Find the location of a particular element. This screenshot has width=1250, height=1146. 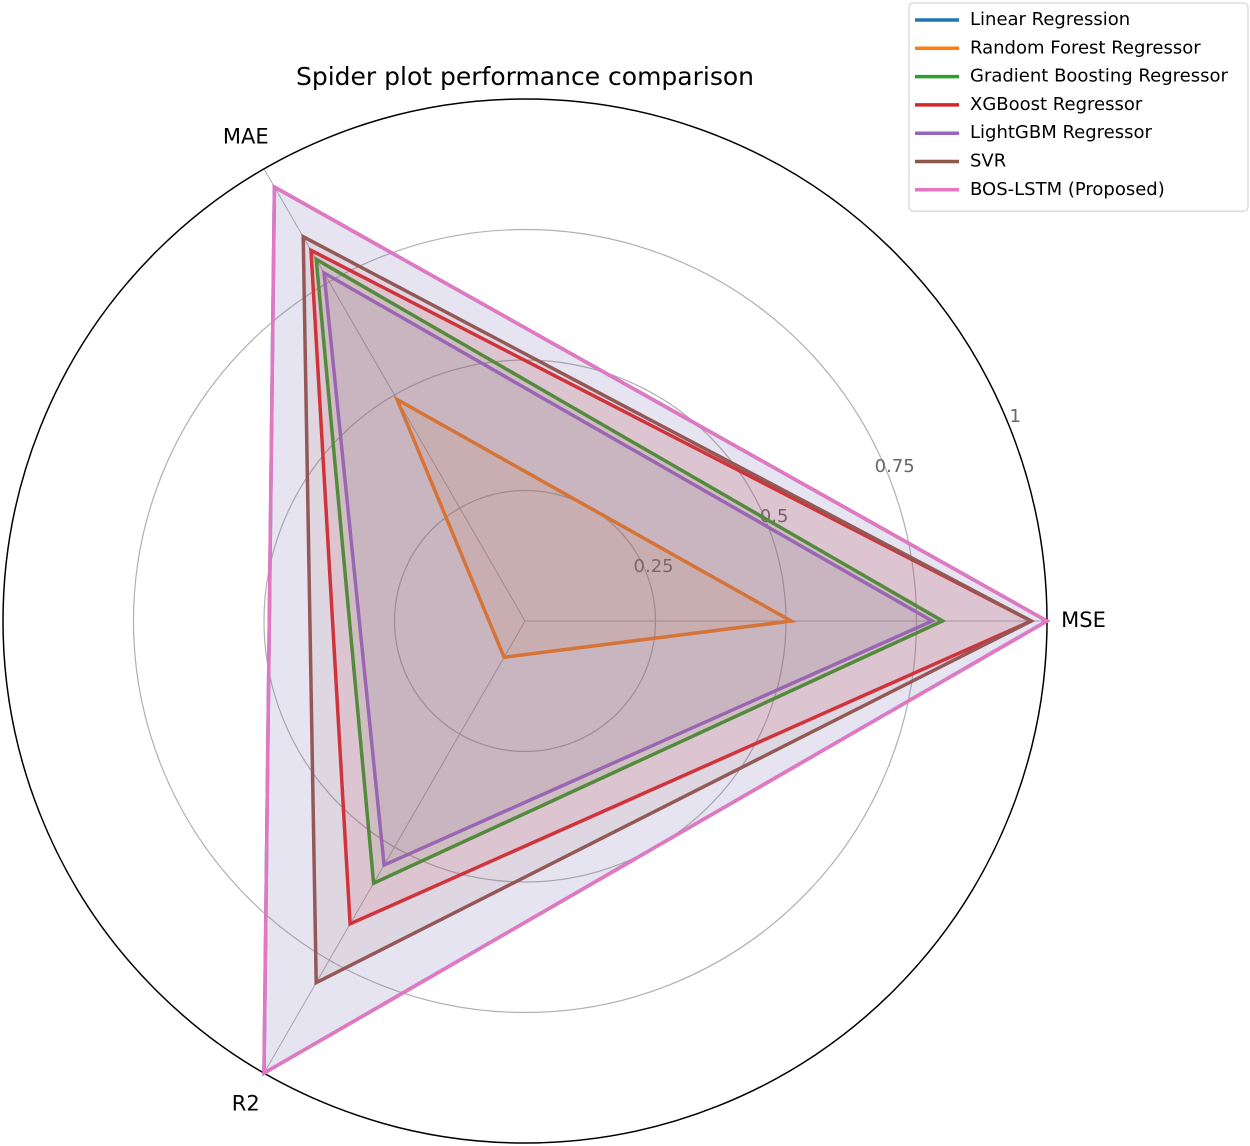

r-tick-label: 0.25 is located at coordinates (654, 566).